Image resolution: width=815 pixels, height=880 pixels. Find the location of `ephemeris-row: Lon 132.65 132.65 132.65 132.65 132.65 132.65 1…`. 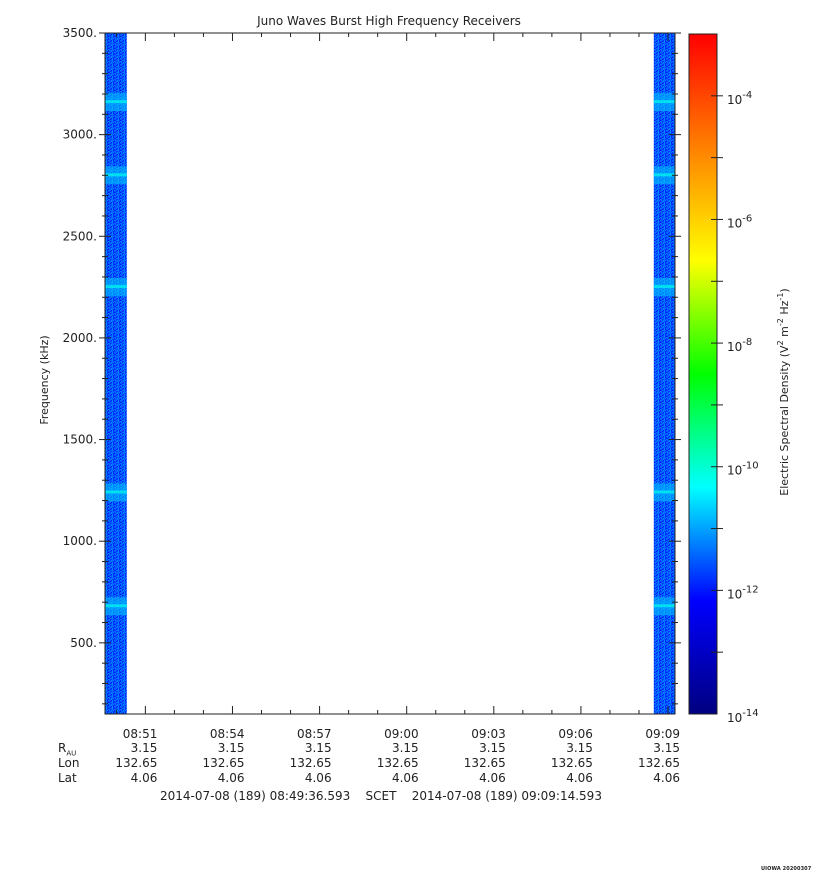

ephemeris-row: Lon 132.65 132.65 132.65 132.65 132.65 132.65 1… is located at coordinates (350, 764).